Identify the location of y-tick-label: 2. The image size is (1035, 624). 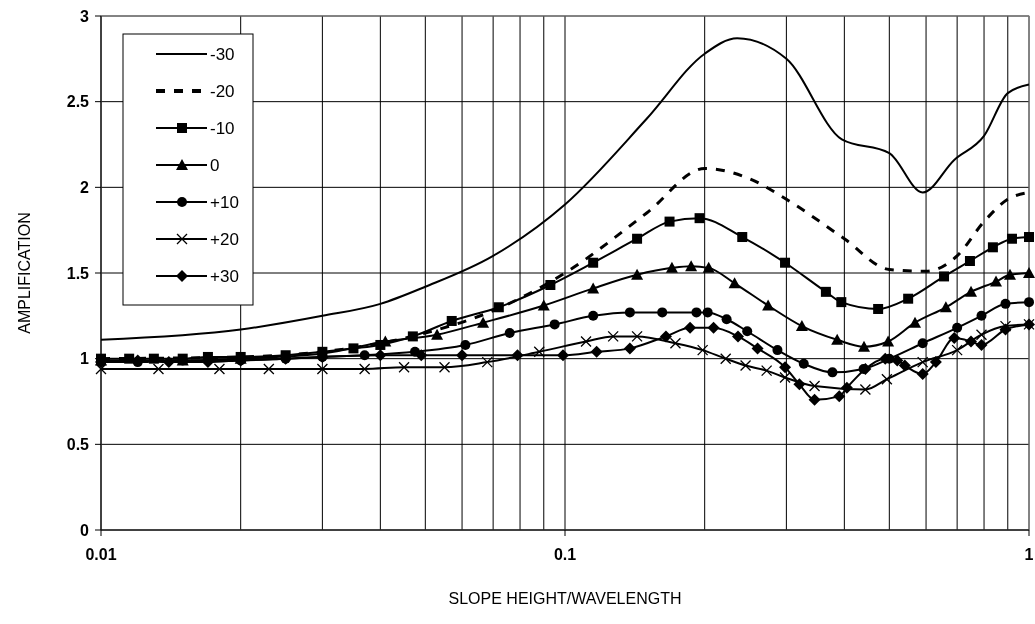
(85, 187).